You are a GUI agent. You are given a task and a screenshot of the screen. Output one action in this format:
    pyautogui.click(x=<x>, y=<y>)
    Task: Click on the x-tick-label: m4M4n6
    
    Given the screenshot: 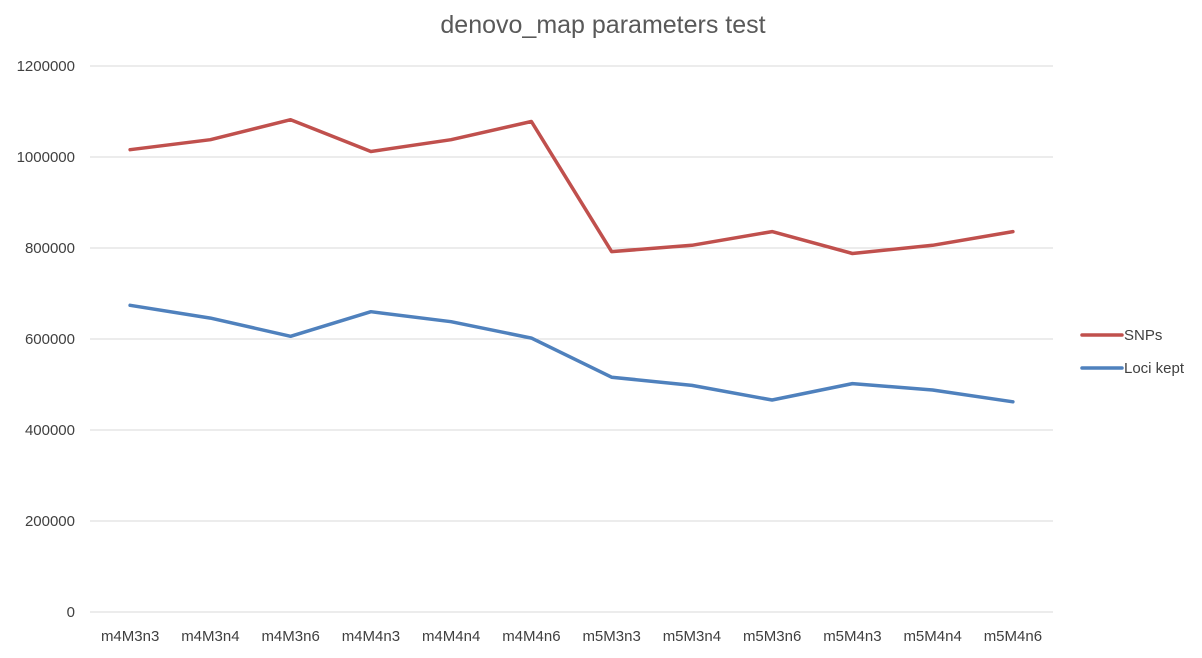 What is the action you would take?
    pyautogui.click(x=531, y=636)
    